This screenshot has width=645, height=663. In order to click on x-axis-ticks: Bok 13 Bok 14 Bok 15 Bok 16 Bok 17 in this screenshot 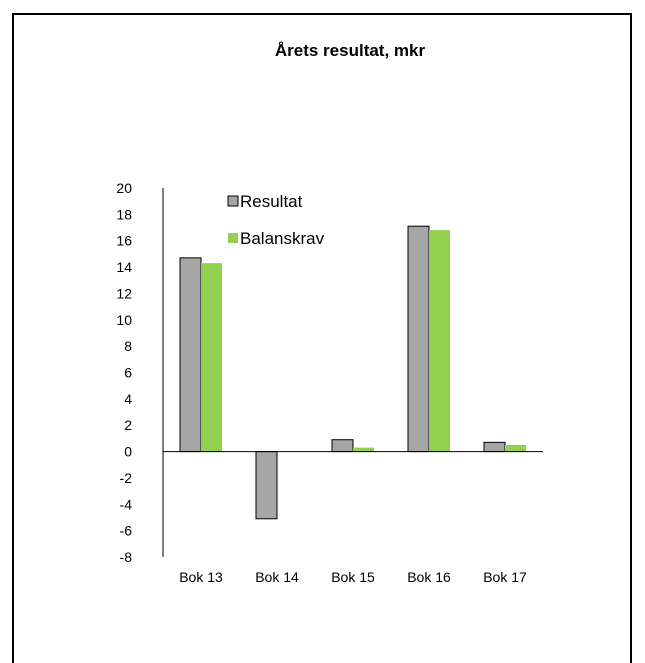, I will do `click(353, 577)`.